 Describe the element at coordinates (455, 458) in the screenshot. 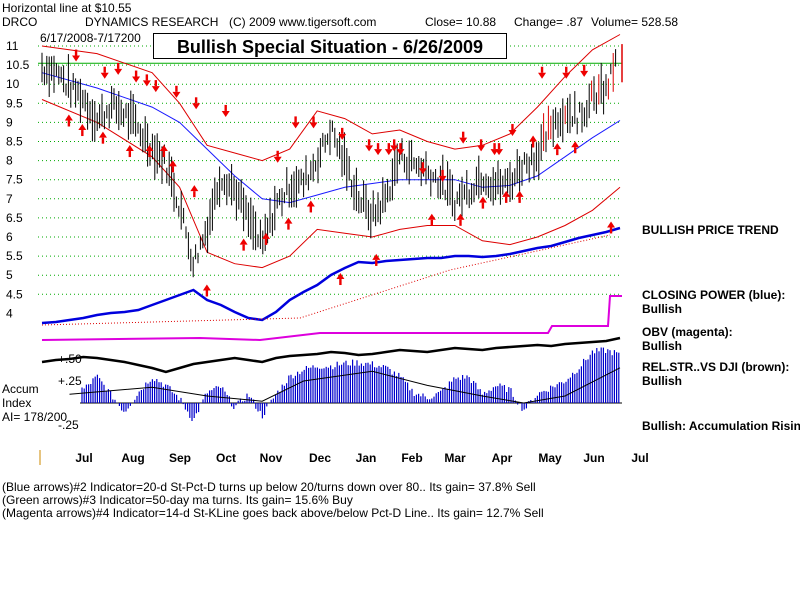

I see `x-tick-label: Mar` at that location.